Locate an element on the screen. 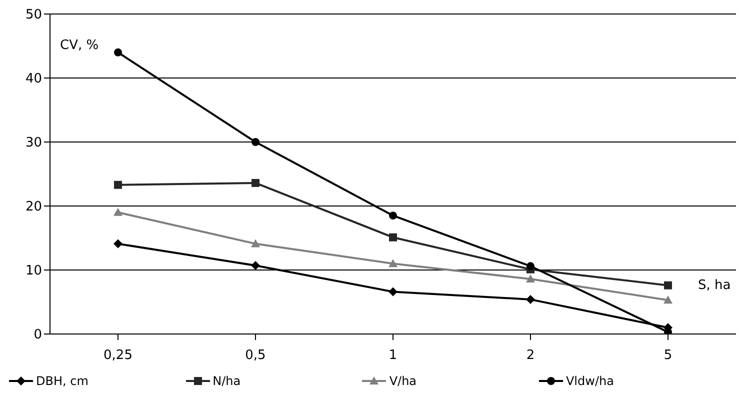  x-tick-label: 2 is located at coordinates (530, 356).